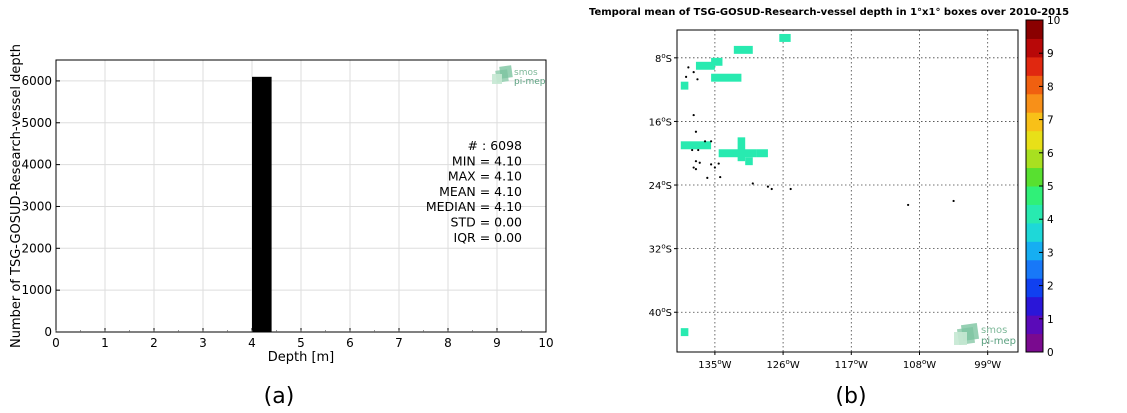  What do you see at coordinates (851, 364) in the screenshot?
I see `map-x-tick-label: 117oW` at bounding box center [851, 364].